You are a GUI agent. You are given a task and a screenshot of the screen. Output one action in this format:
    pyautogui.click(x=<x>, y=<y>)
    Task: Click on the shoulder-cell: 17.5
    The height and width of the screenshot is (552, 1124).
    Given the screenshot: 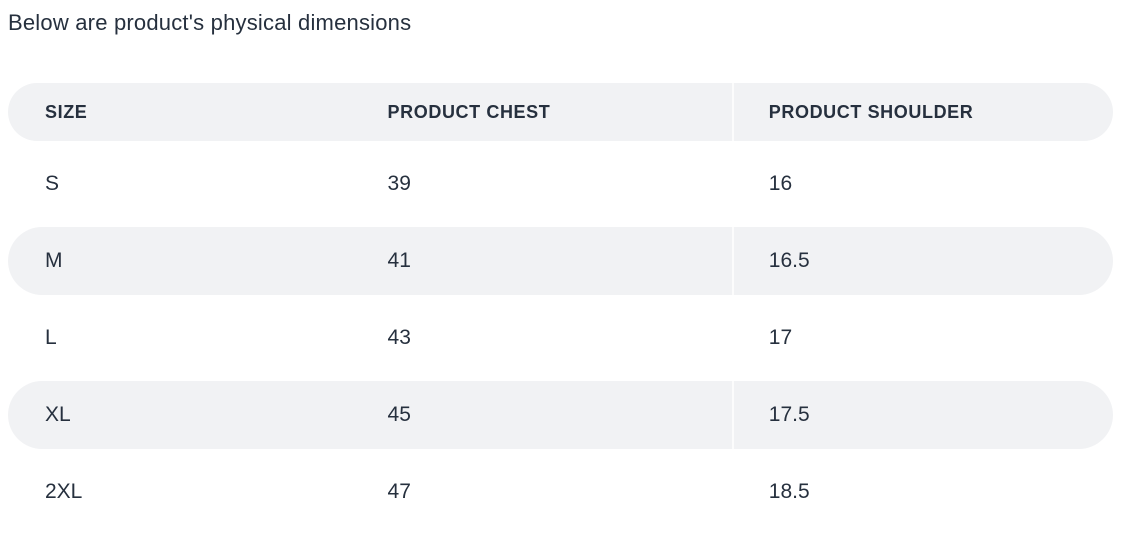 What is the action you would take?
    pyautogui.click(x=922, y=415)
    